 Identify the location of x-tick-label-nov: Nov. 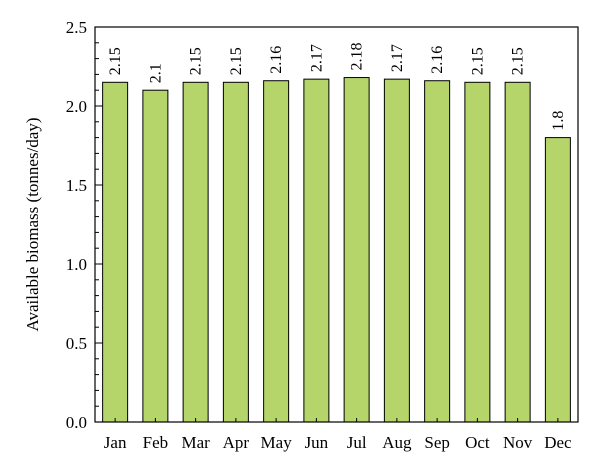
(518, 442).